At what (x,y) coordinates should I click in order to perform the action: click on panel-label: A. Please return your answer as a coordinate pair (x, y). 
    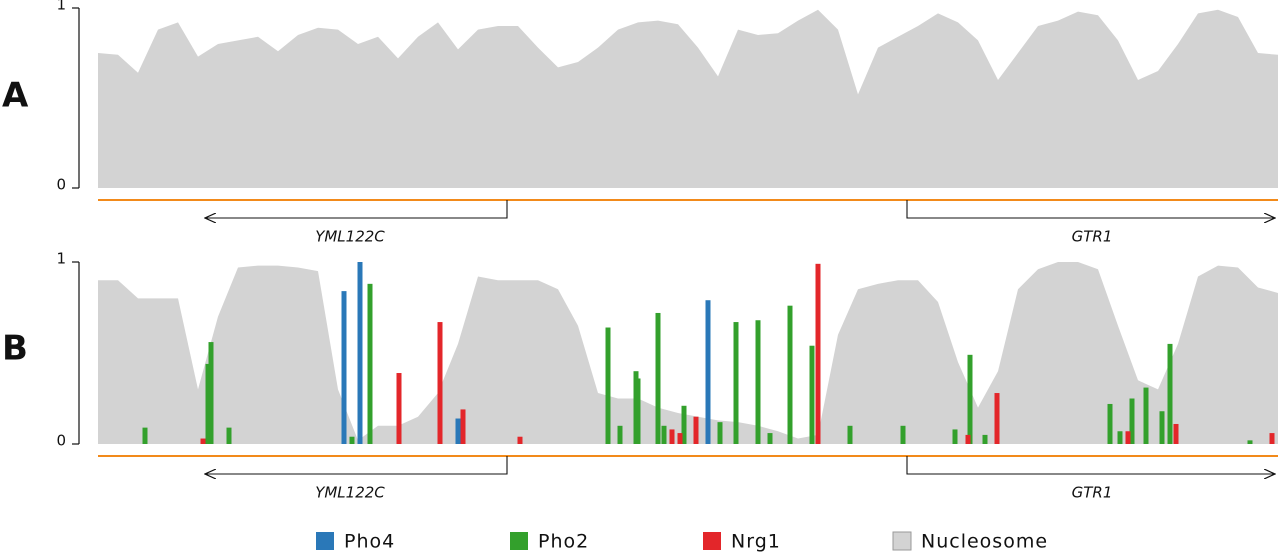
    Looking at the image, I should click on (15, 96).